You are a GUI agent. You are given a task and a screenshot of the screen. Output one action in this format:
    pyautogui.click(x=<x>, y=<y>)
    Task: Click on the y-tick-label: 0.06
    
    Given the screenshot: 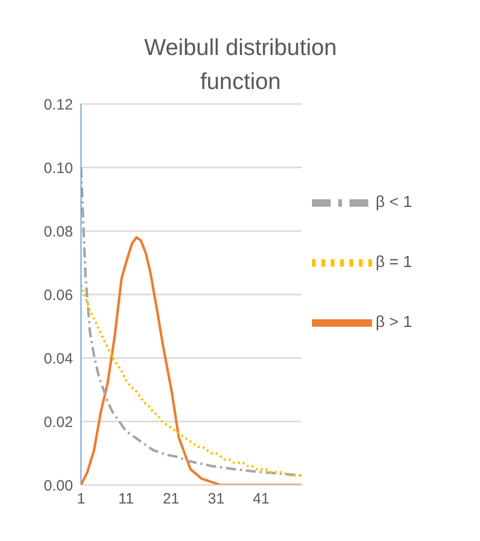 What is the action you would take?
    pyautogui.click(x=58, y=295)
    